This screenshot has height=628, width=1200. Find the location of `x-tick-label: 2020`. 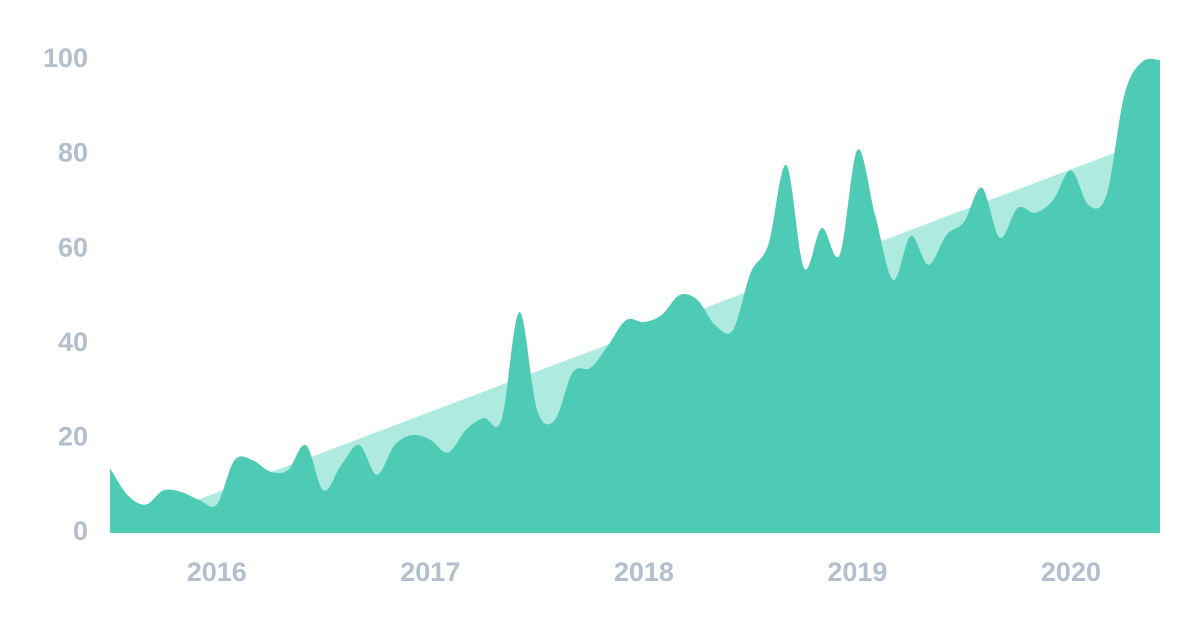

x-tick-label: 2020 is located at coordinates (1071, 572).